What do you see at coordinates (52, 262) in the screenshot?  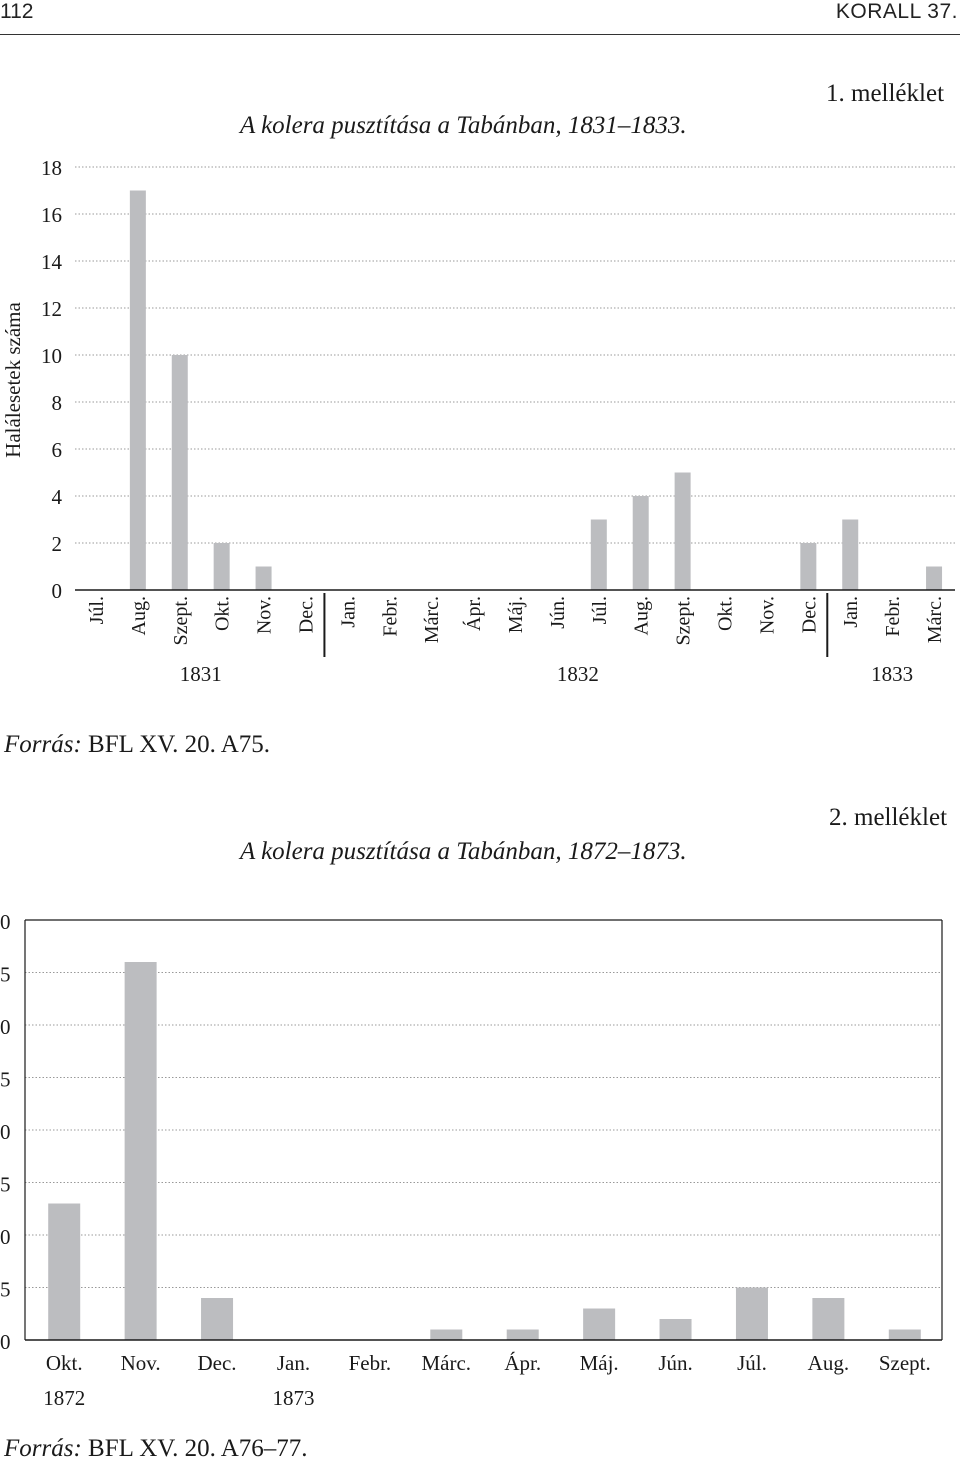 I see `y-tick-label: 14` at bounding box center [52, 262].